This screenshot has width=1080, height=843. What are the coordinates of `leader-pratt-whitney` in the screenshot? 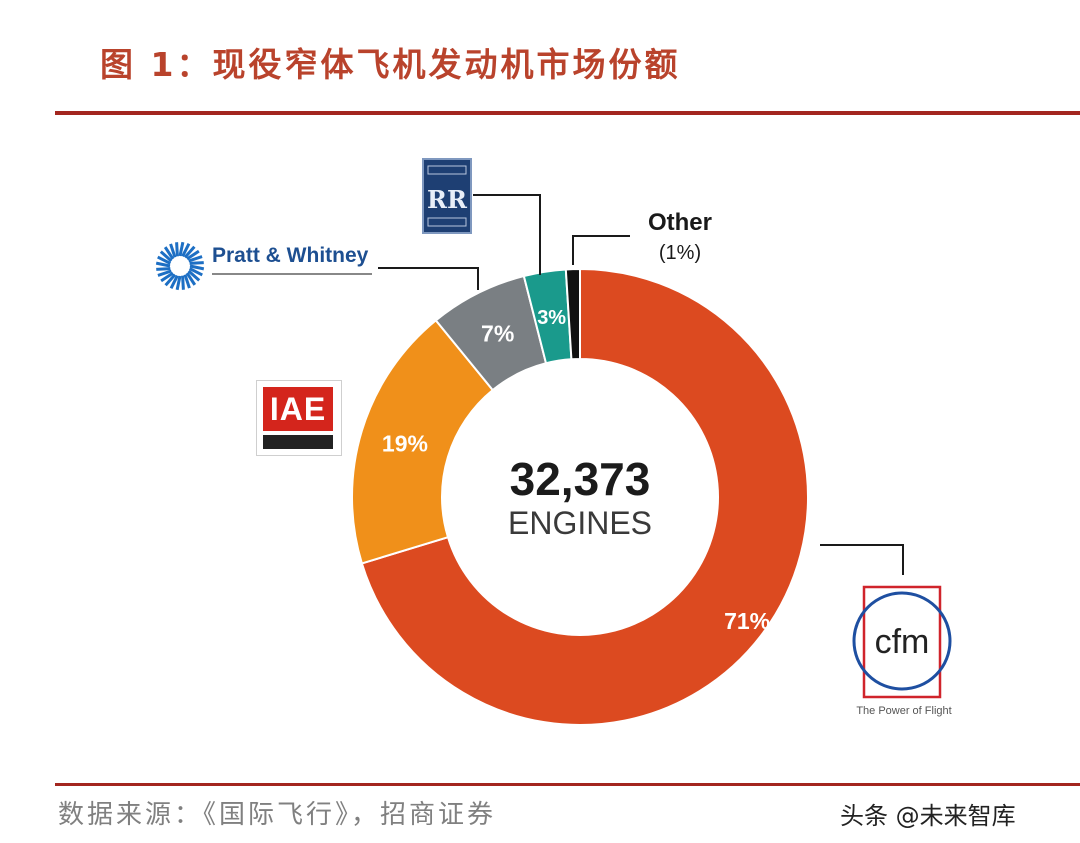 It's located at (428, 278).